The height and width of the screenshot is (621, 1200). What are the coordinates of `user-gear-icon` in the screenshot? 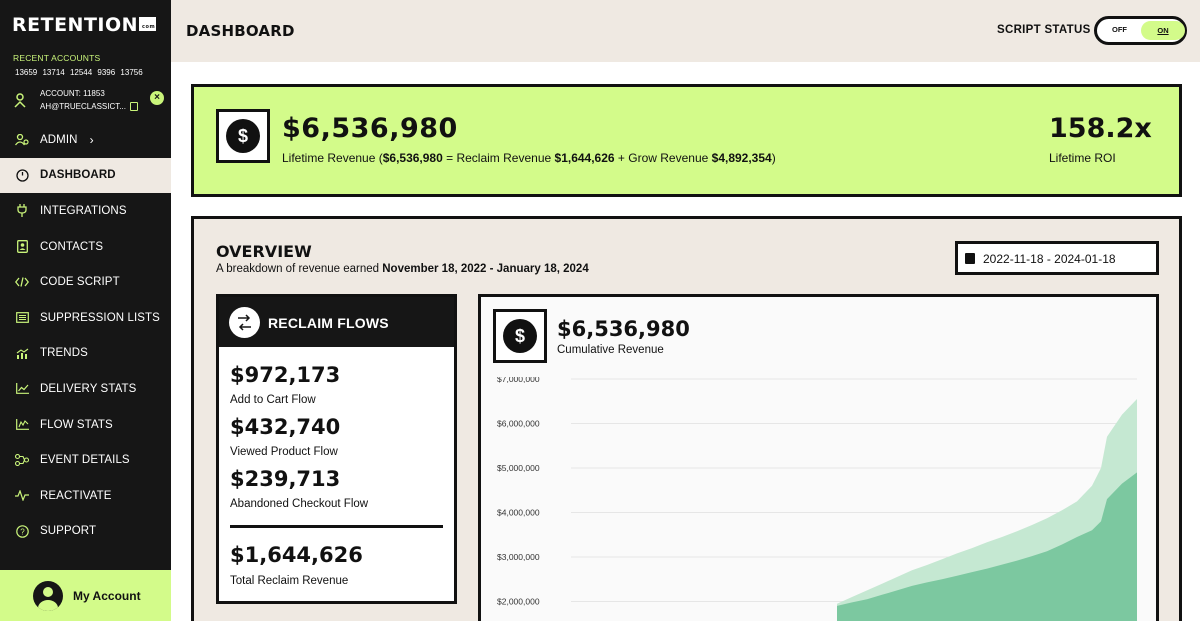 It's located at (22, 140).